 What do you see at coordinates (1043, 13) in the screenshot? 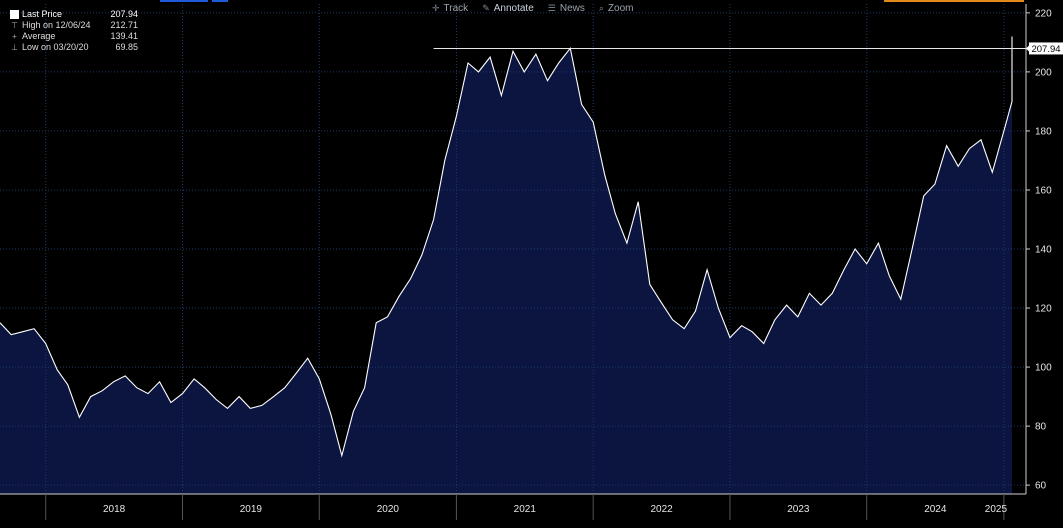
I see `y-tick-label: 220` at bounding box center [1043, 13].